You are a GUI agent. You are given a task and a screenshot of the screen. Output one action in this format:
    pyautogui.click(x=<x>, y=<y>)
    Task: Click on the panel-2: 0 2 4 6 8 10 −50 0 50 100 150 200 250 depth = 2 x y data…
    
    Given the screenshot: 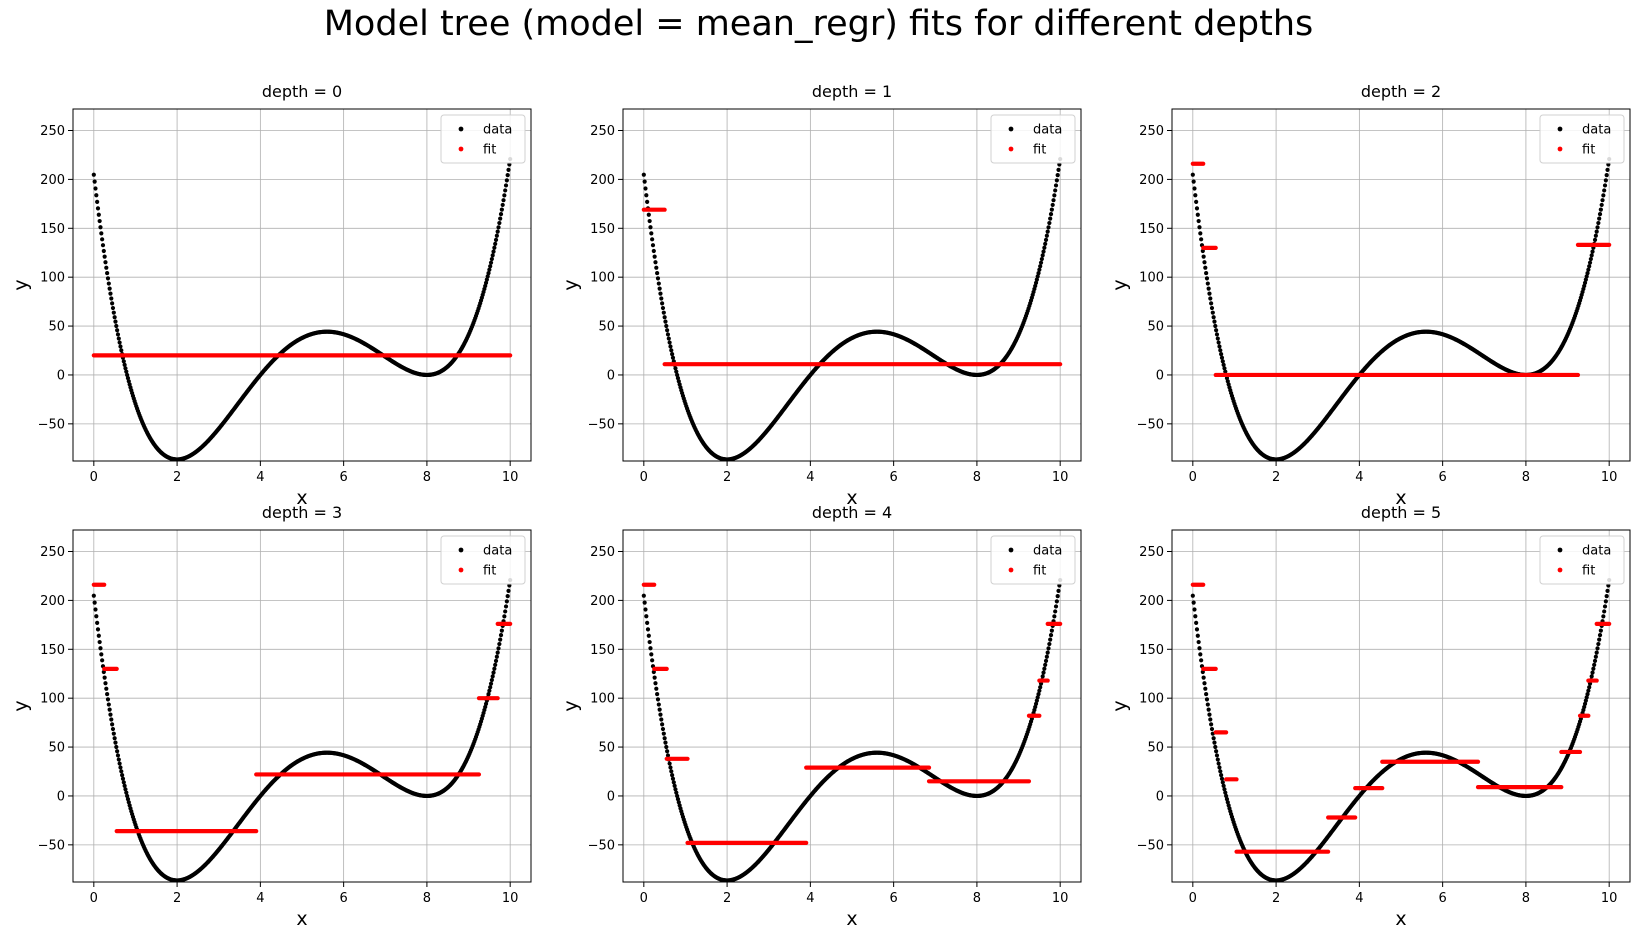 What is the action you would take?
    pyautogui.click(x=1370, y=295)
    